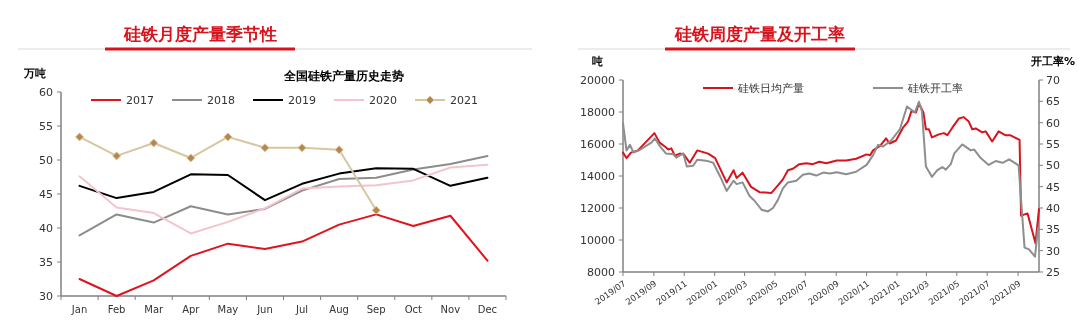 This screenshot has width=1080, height=326. What do you see at coordinates (935, 88) in the screenshot?
I see `legend-label: 硅铁开工率` at bounding box center [935, 88].